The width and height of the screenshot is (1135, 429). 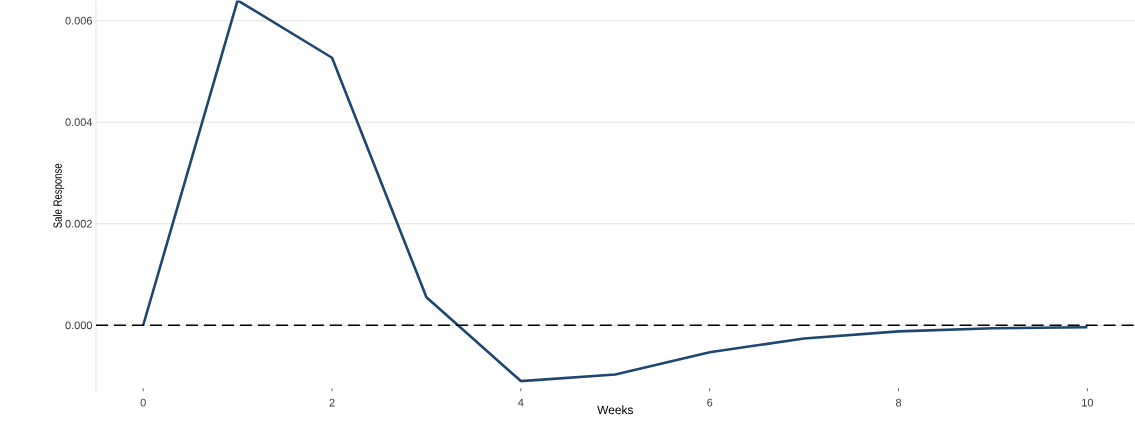 What do you see at coordinates (59, 195) in the screenshot?
I see `y-axis-title: Sale Response` at bounding box center [59, 195].